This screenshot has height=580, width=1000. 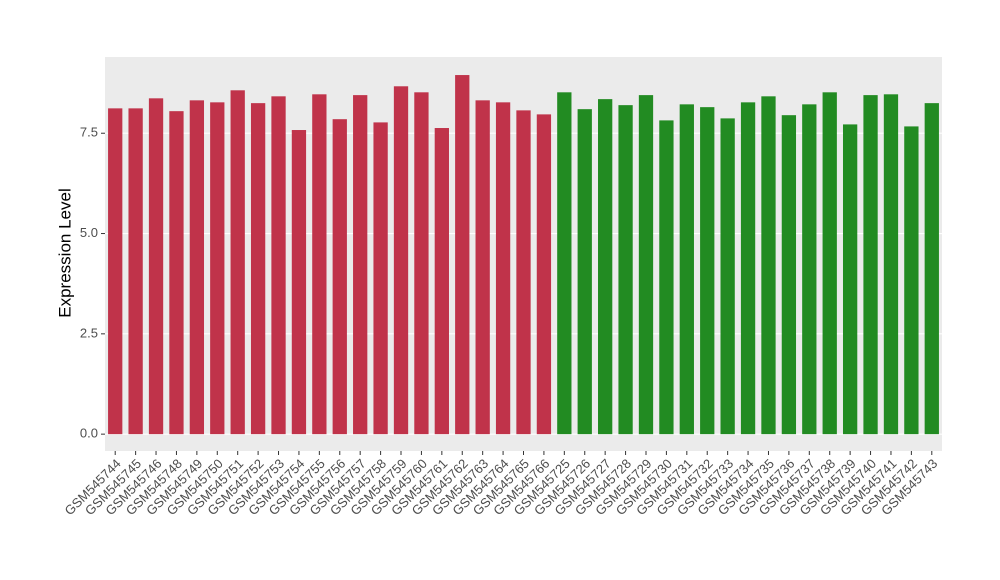 I want to click on y-tick-label: 5.0, so click(x=89, y=232).